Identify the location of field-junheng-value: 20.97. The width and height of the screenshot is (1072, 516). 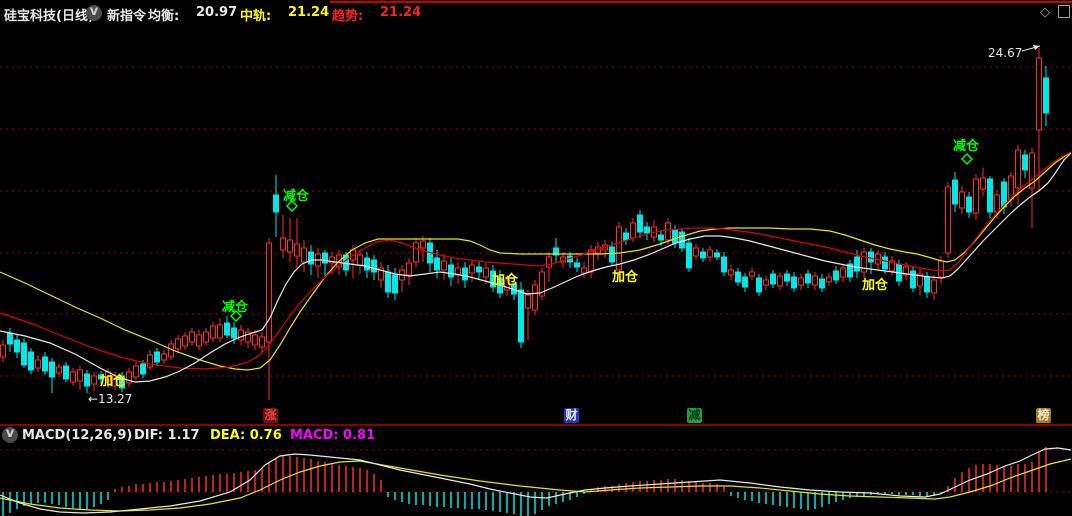
(217, 12).